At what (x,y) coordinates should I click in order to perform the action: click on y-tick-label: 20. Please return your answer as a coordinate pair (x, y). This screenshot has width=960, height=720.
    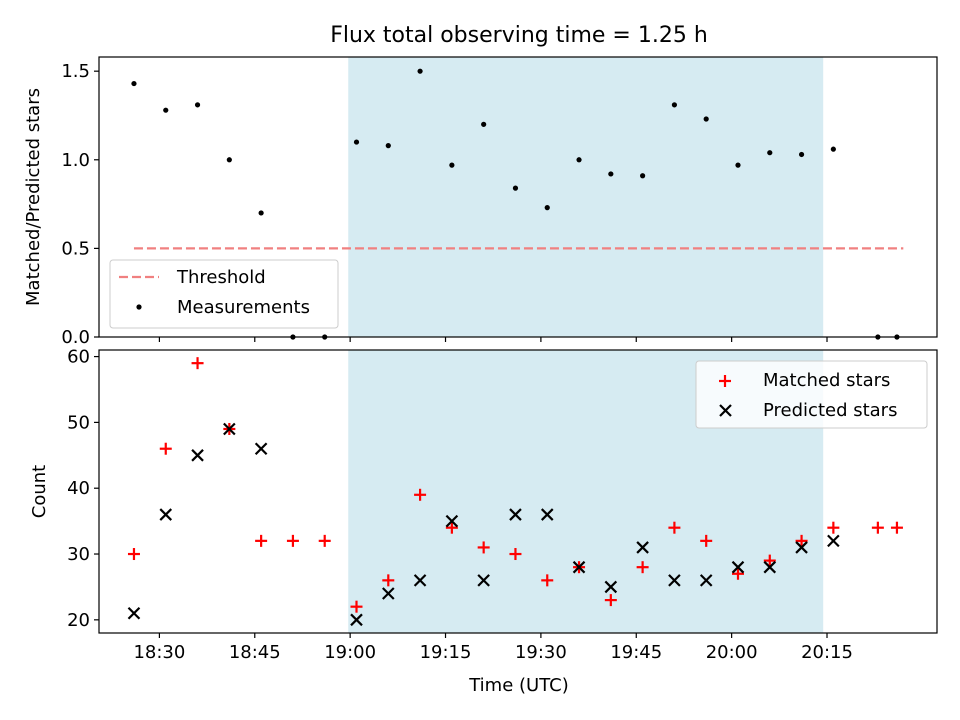
    Looking at the image, I should click on (78, 620).